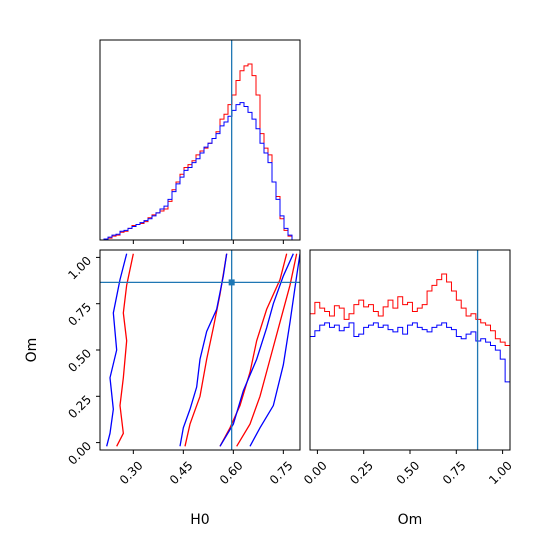 This screenshot has height=550, width=550. I want to click on h0-marginal-panel, so click(200, 141).